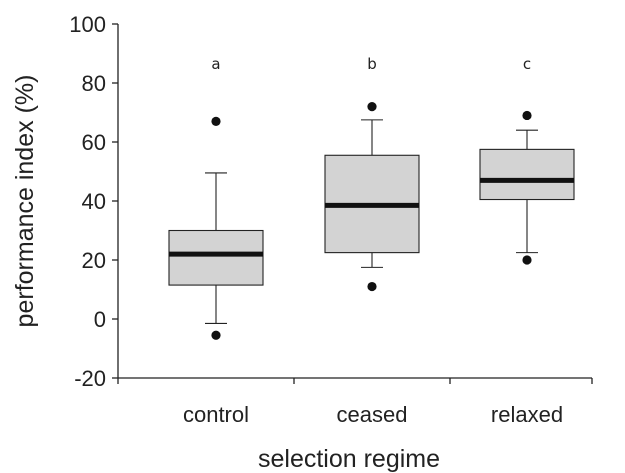 This screenshot has width=625, height=473. Describe the element at coordinates (94, 260) in the screenshot. I see `y-tick-label: 20` at that location.